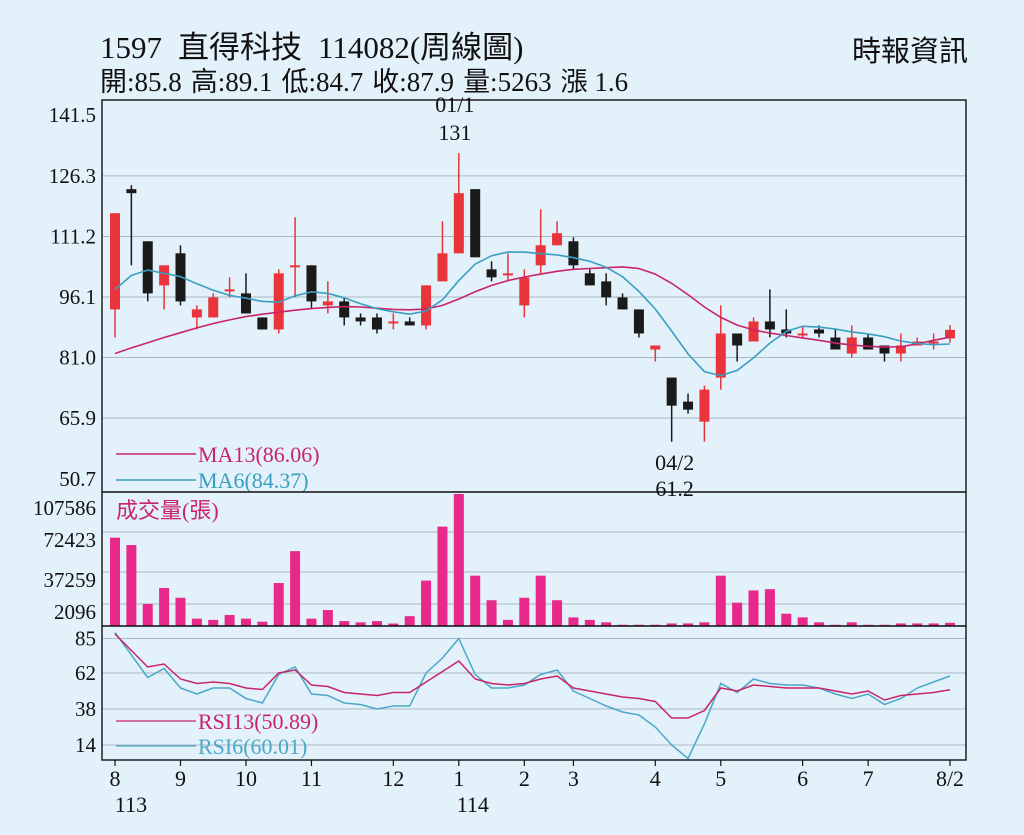  What do you see at coordinates (802, 778) in the screenshot?
I see `x-month-label: 6` at bounding box center [802, 778].